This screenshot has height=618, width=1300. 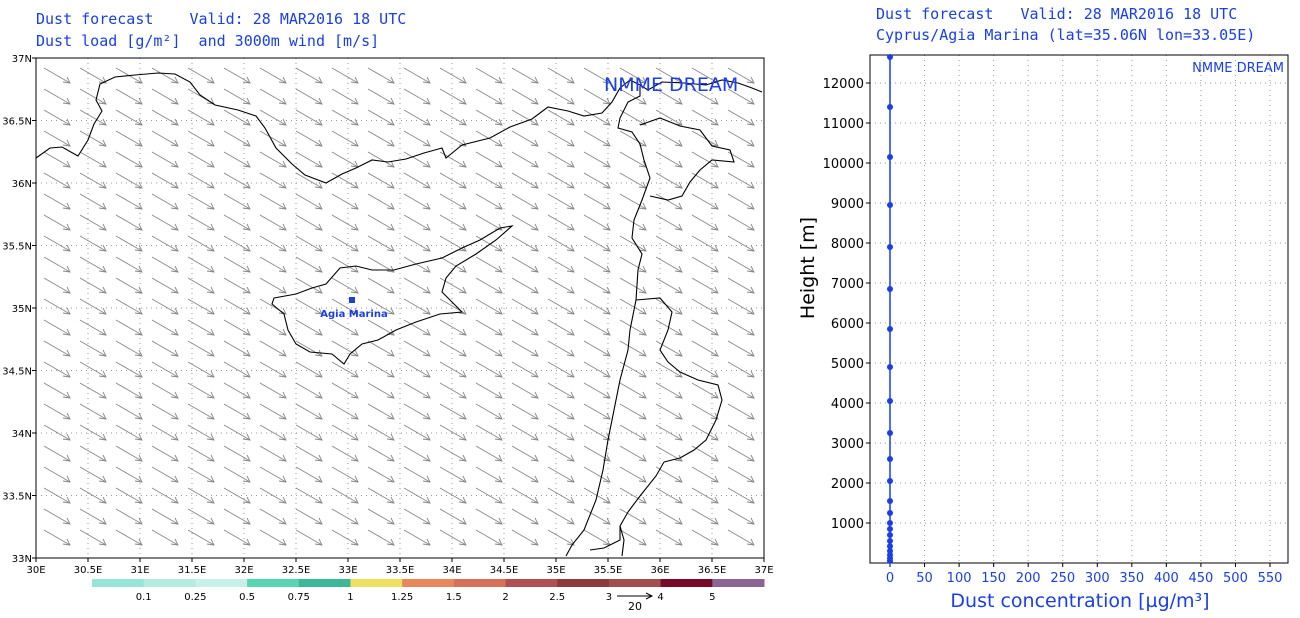 I want to click on map-lon-tick-label: 34E, so click(x=451, y=570).